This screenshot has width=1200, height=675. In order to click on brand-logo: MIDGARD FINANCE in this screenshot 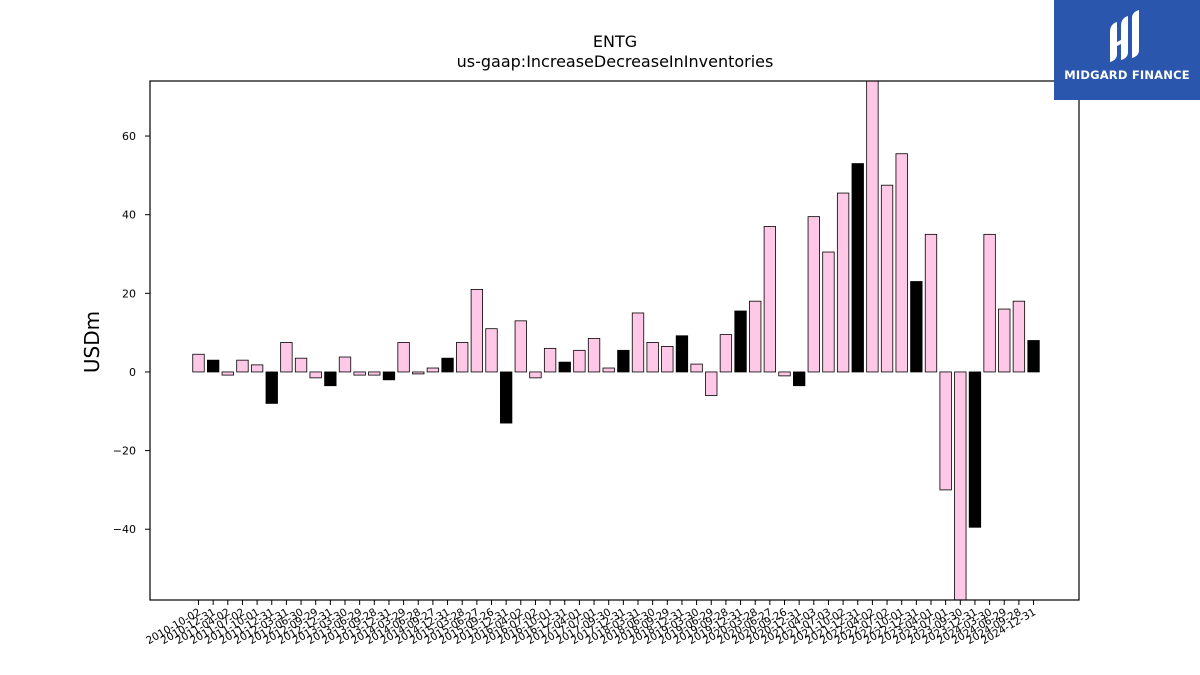, I will do `click(1127, 50)`.